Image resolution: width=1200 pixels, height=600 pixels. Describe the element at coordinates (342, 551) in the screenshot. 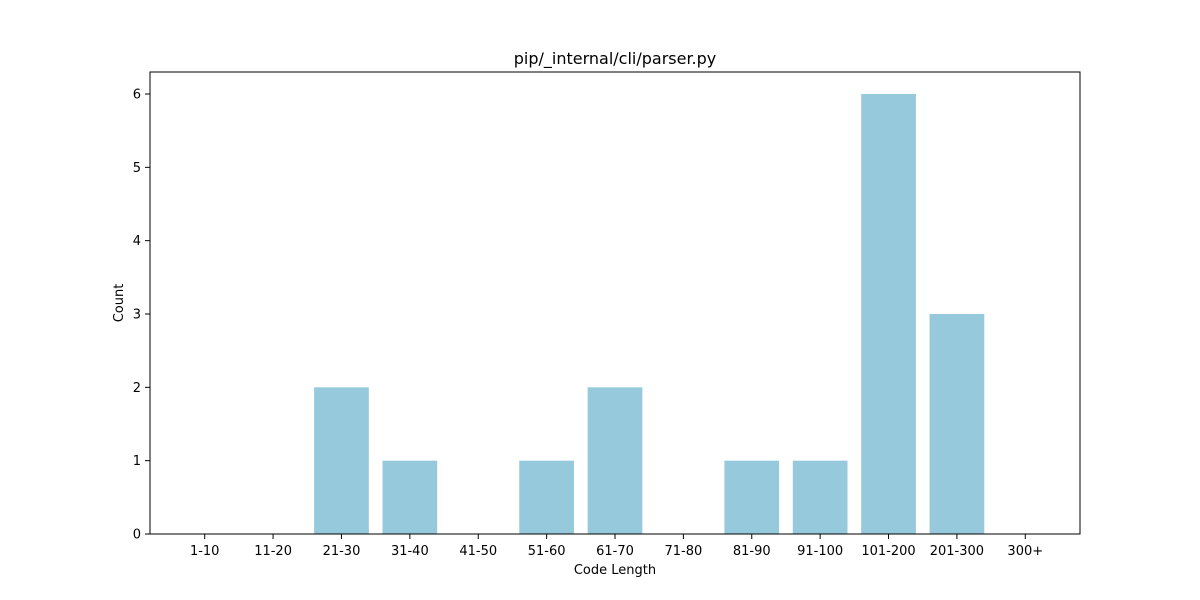

I see `x-tick-label: 21-30` at that location.